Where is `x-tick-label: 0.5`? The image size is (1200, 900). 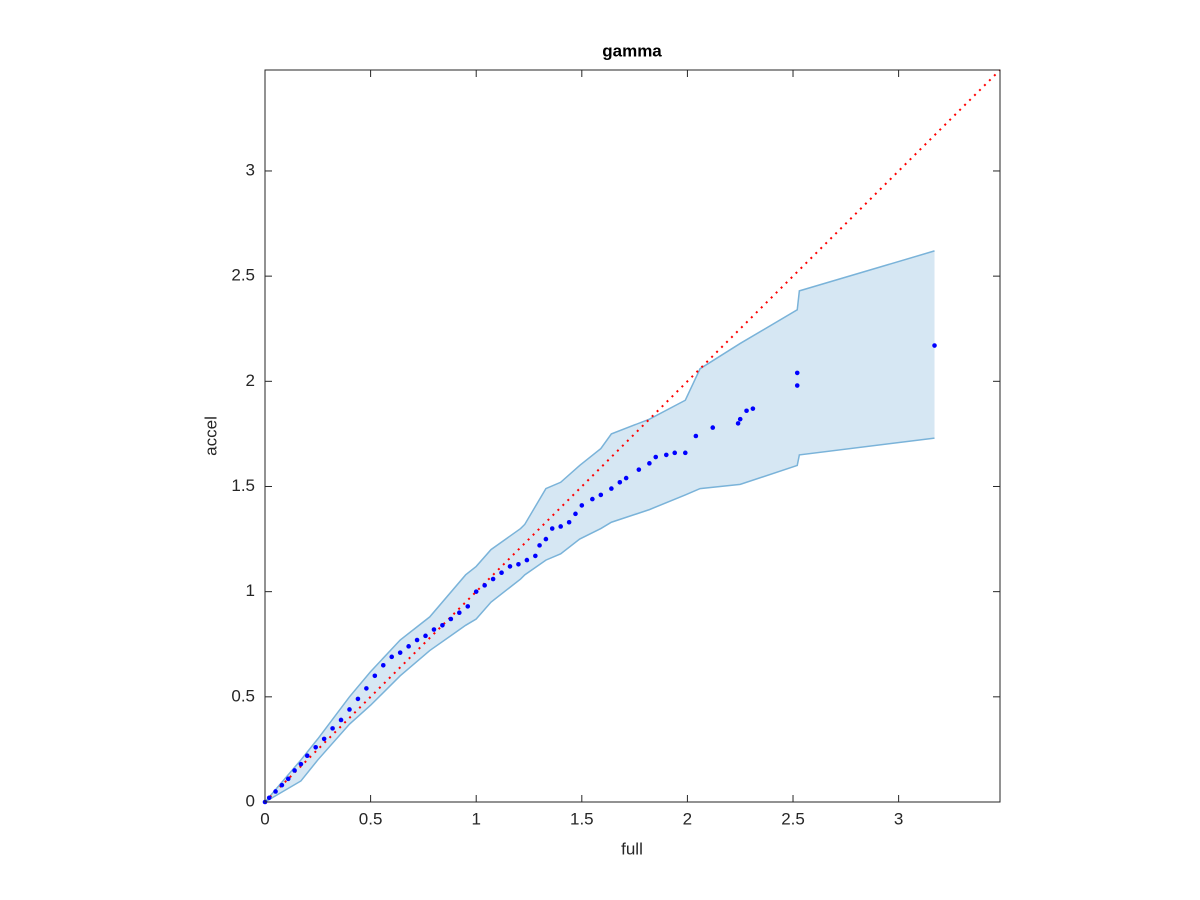 x-tick-label: 0.5 is located at coordinates (371, 818).